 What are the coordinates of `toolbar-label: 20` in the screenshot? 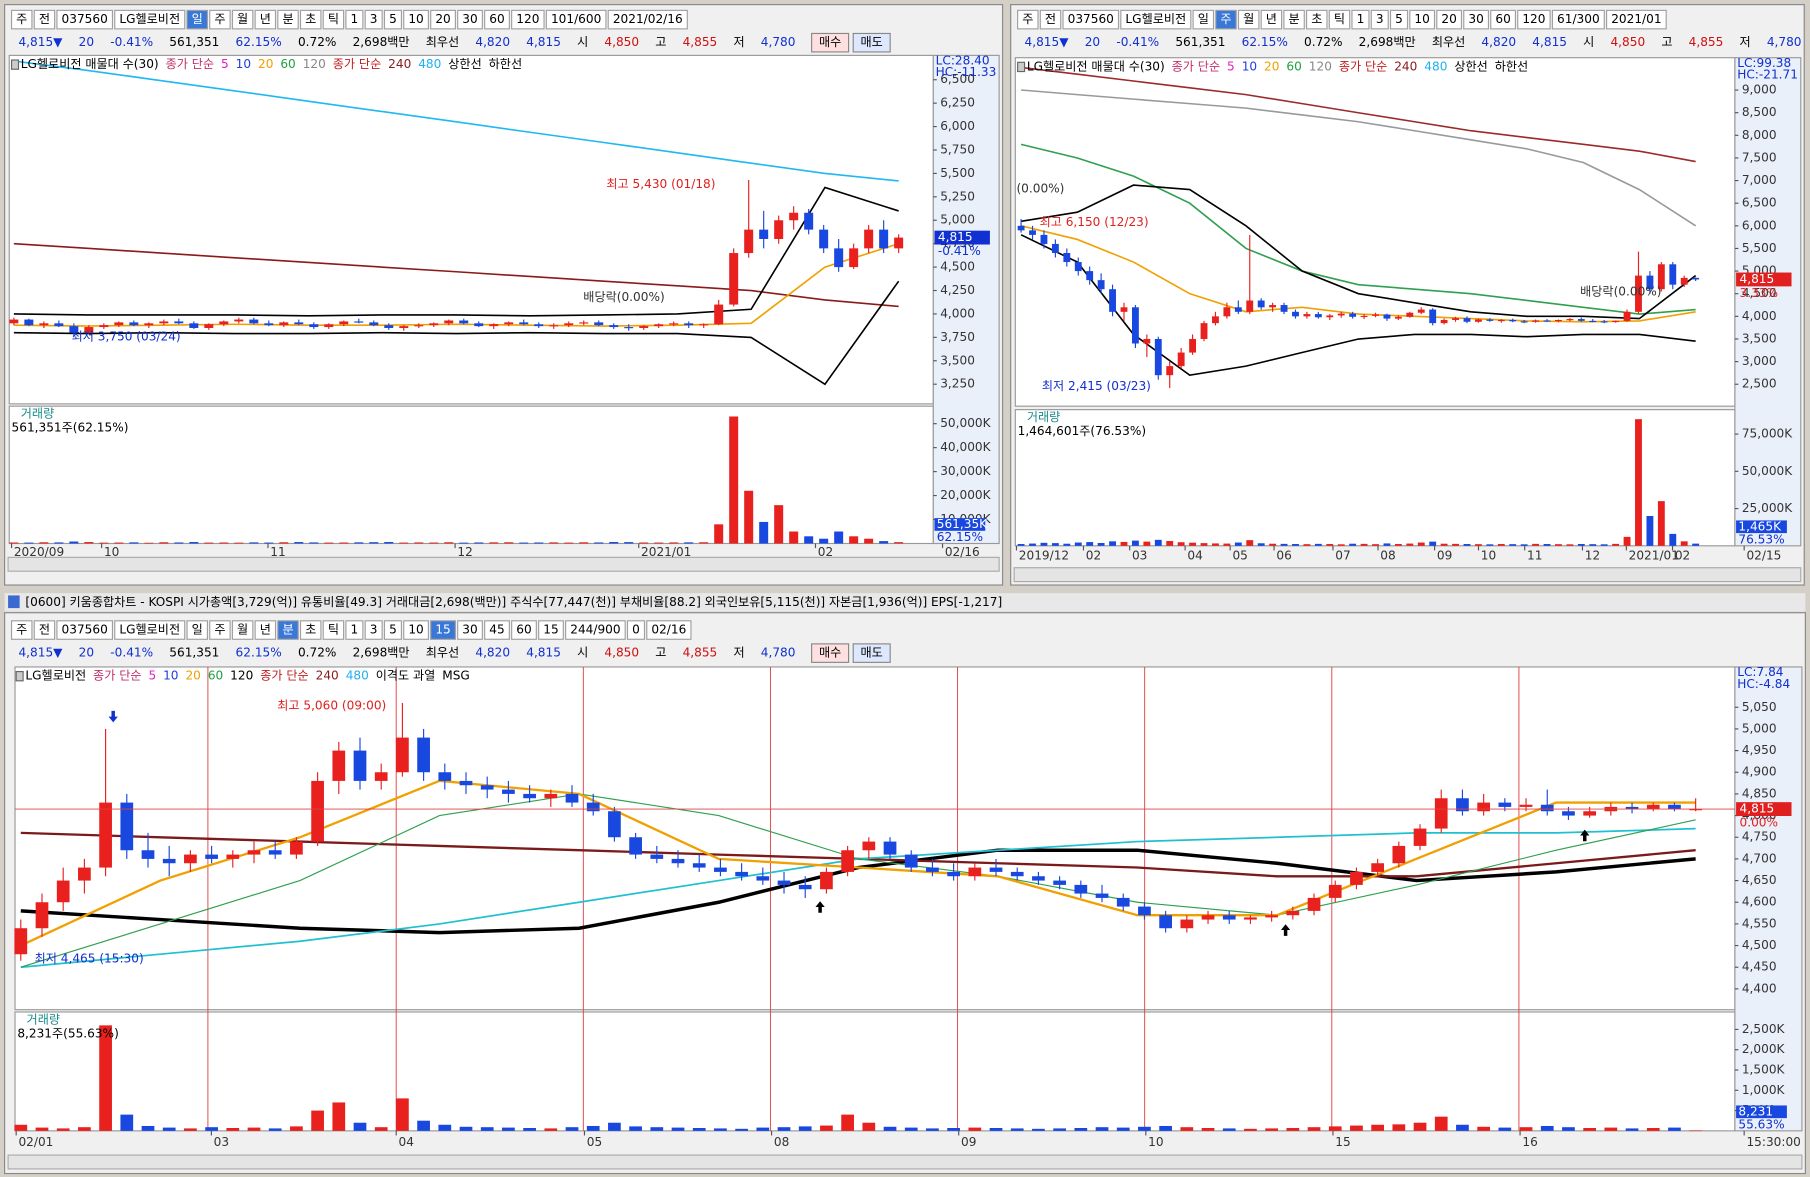 It's located at (1448, 19).